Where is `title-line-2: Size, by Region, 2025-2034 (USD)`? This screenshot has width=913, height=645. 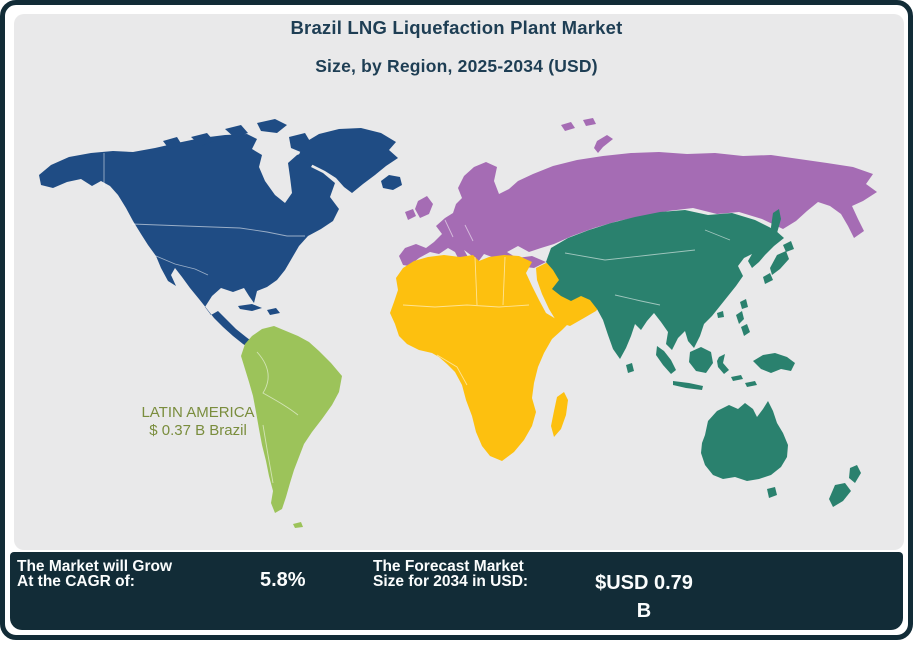 title-line-2: Size, by Region, 2025-2034 (USD) is located at coordinates (456, 66).